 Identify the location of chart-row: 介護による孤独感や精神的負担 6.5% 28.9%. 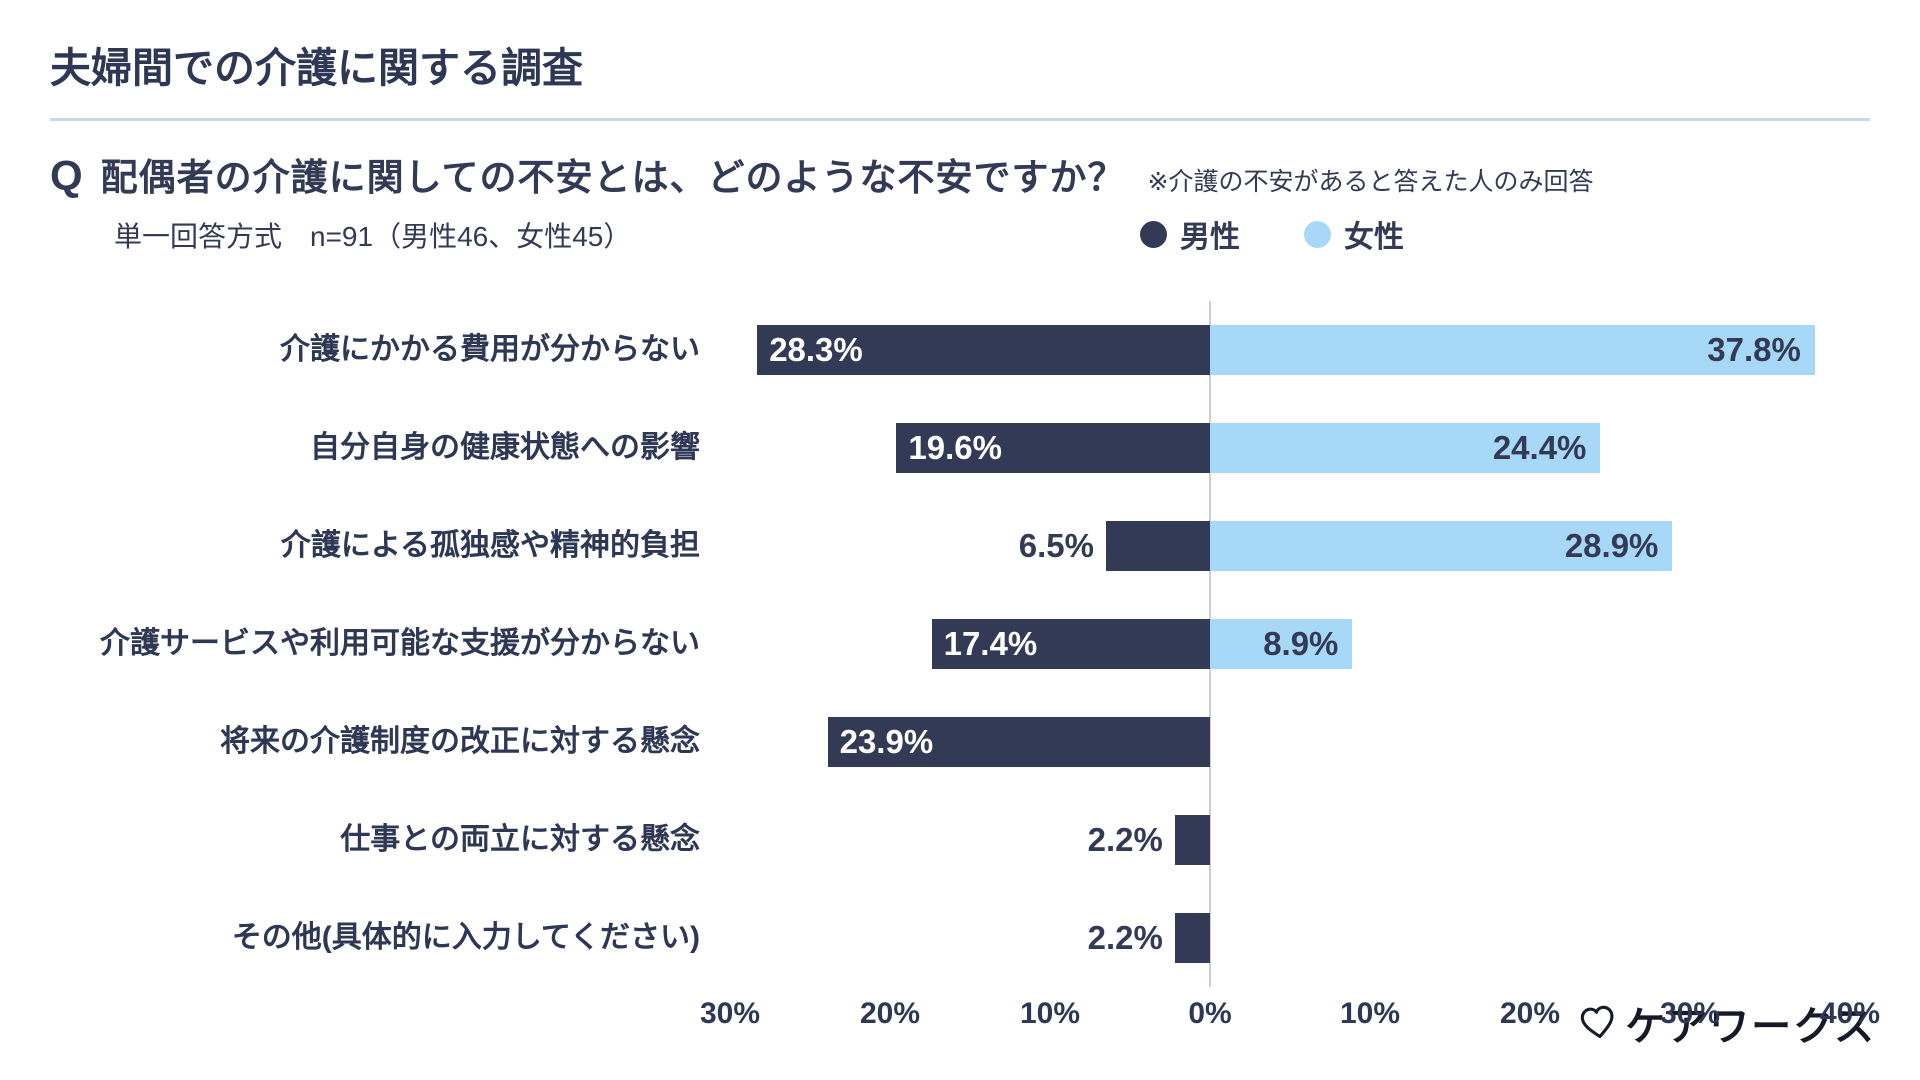
(960, 546).